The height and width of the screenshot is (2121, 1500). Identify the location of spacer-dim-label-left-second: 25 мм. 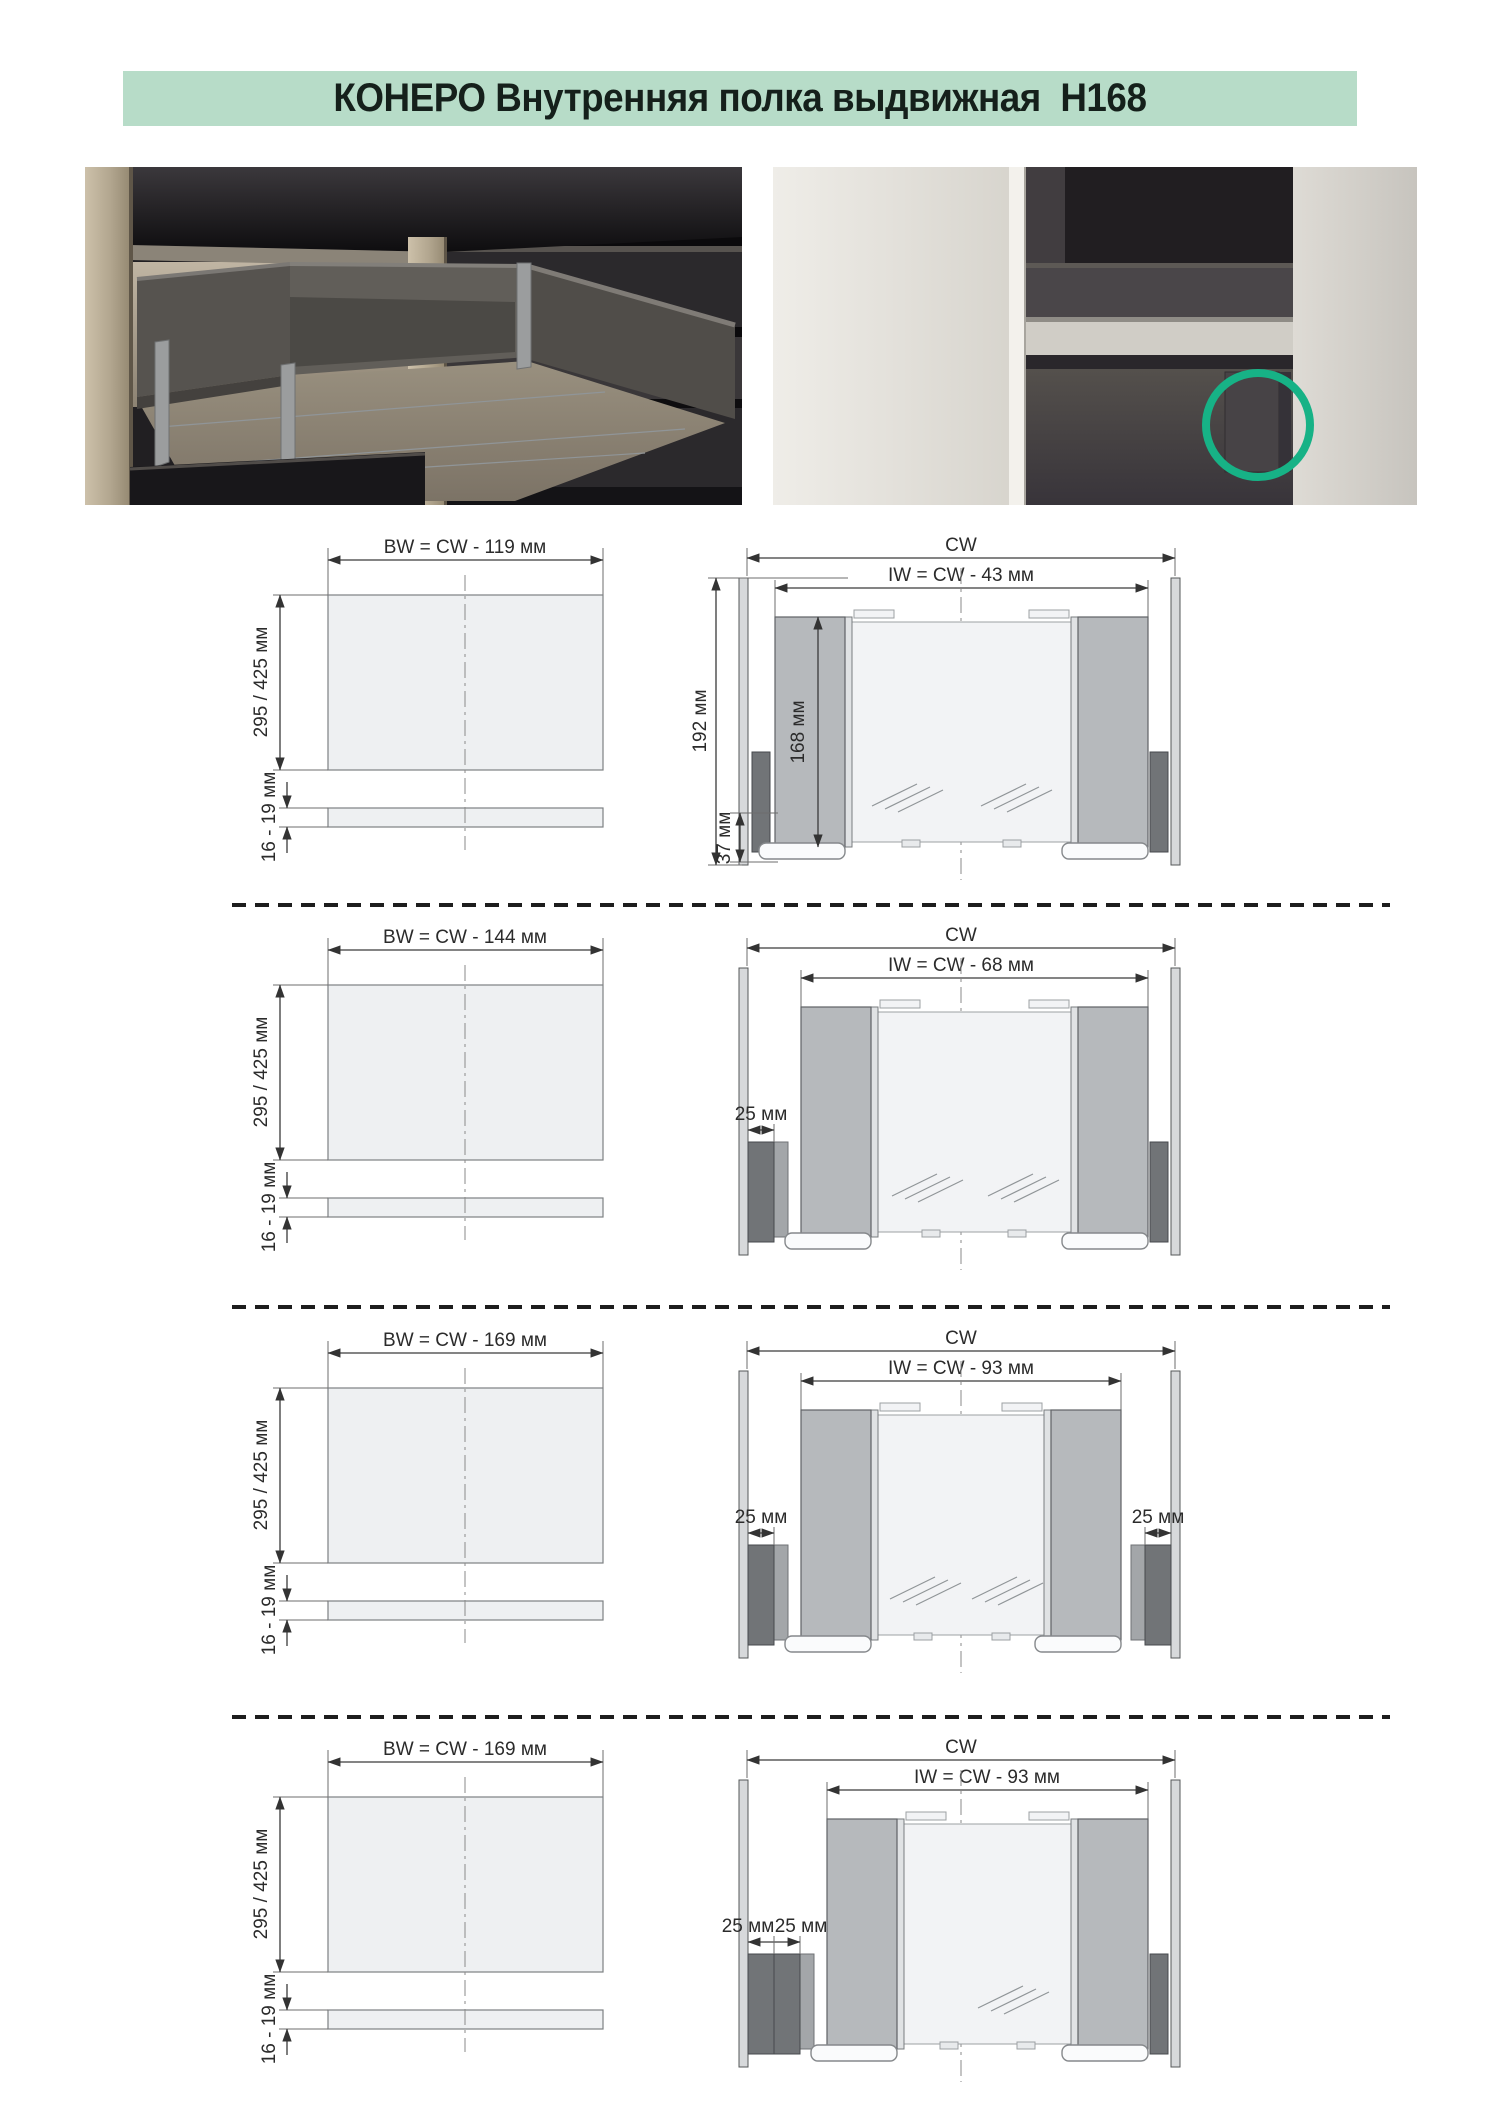
(801, 1926).